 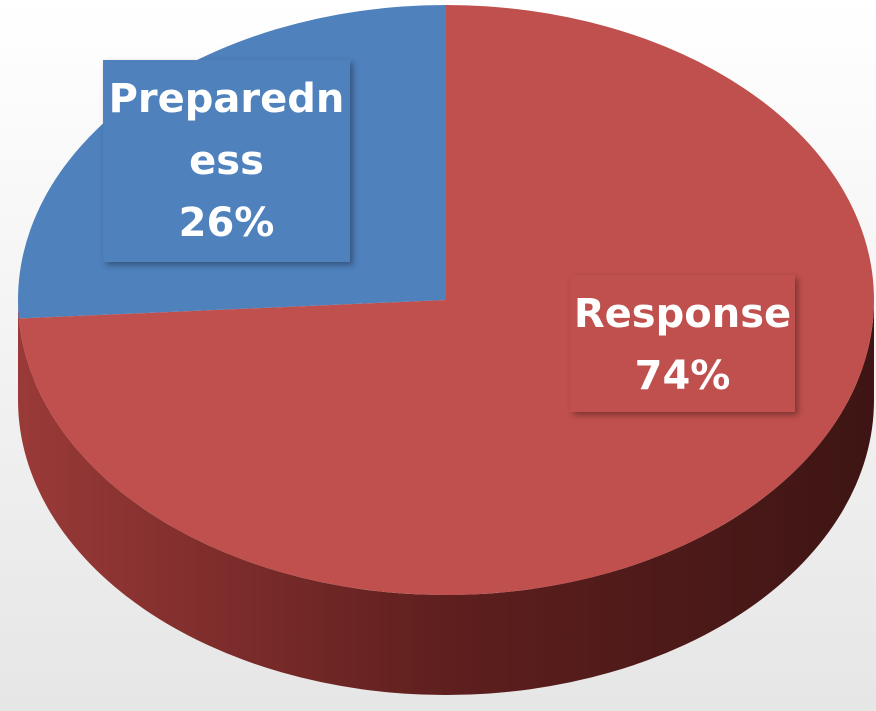 What do you see at coordinates (226, 223) in the screenshot?
I see `value-label: 26%` at bounding box center [226, 223].